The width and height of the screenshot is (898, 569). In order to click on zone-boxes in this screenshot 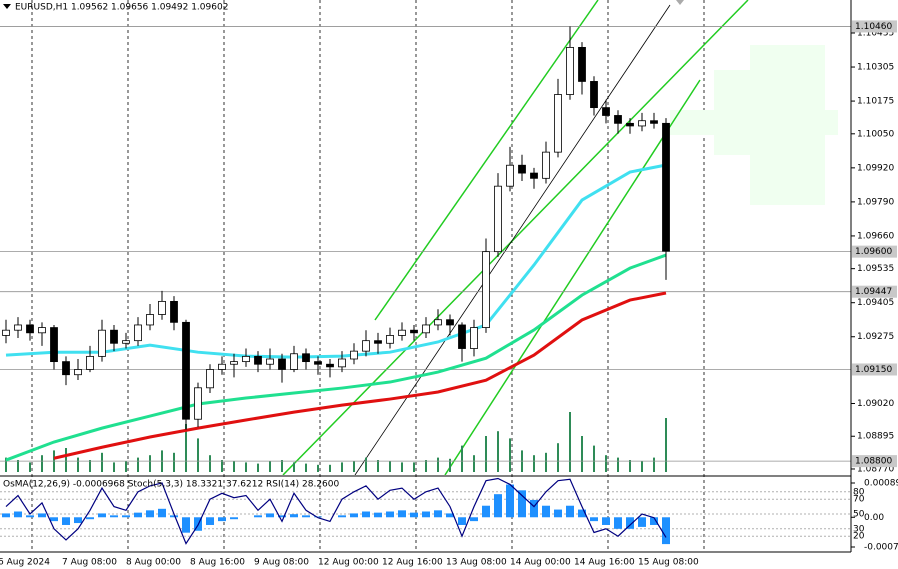, I will do `click(754, 125)`.